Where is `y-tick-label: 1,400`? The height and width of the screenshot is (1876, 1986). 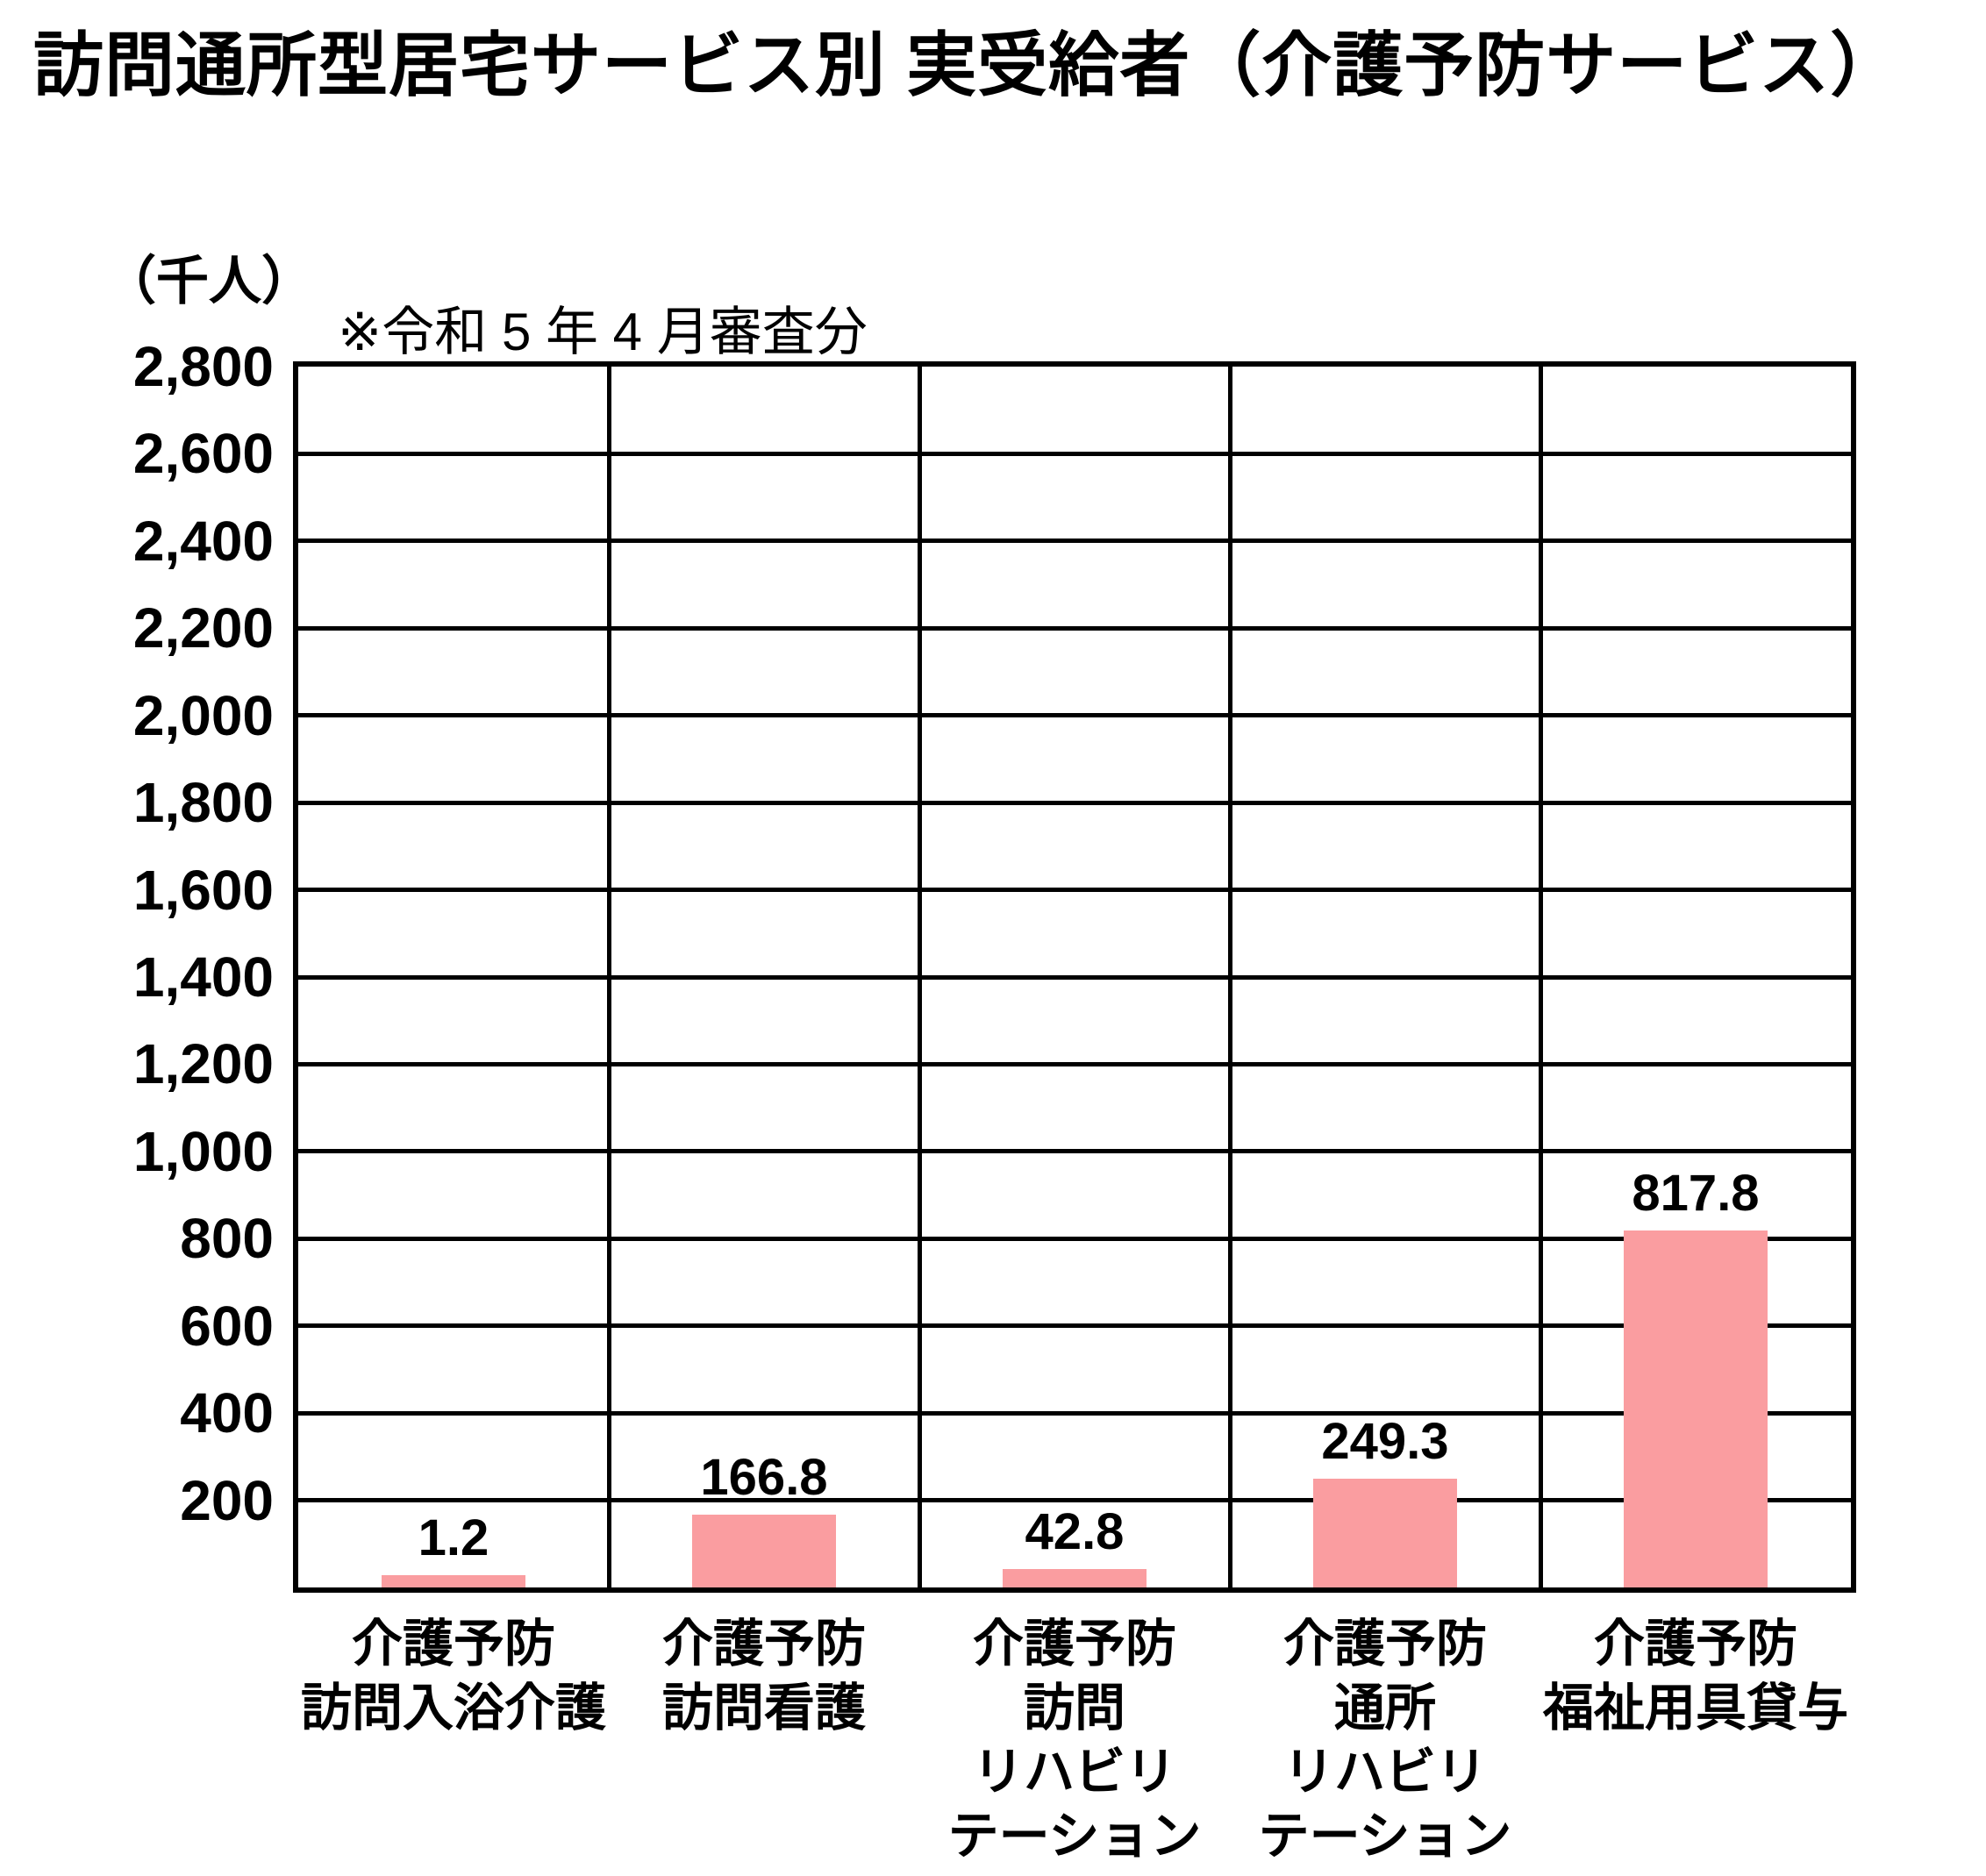 y-tick-label: 1,400 is located at coordinates (203, 977).